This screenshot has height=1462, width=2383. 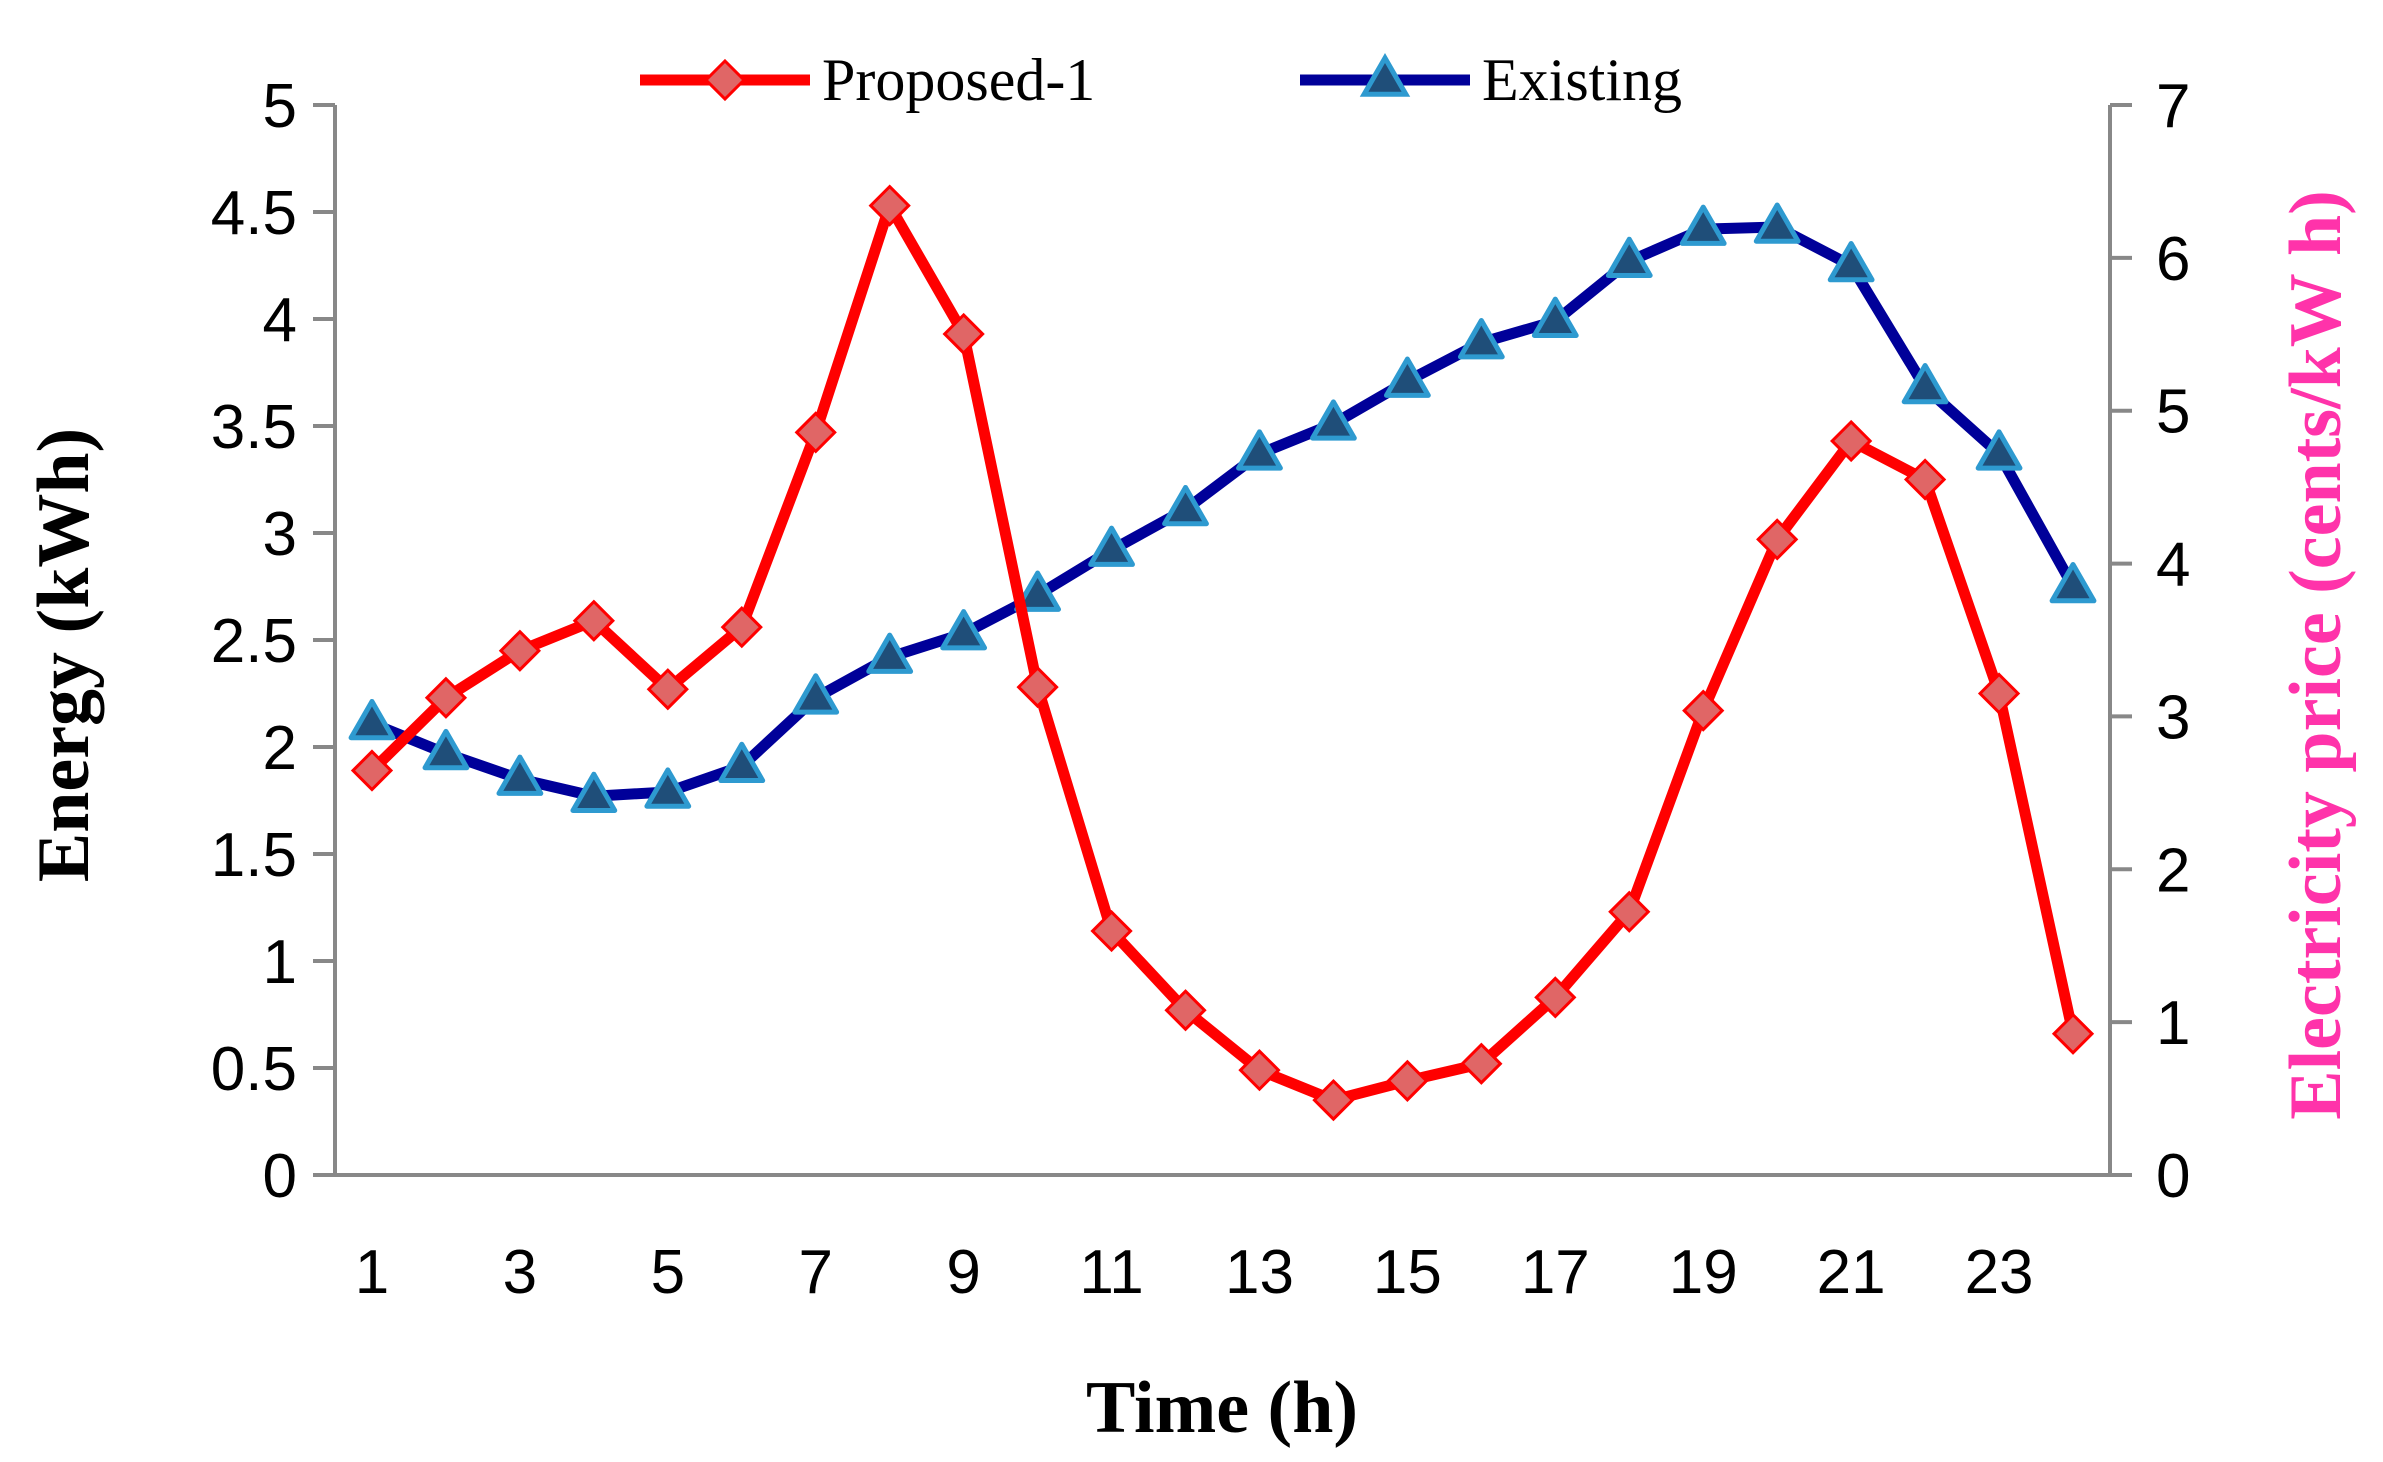 I want to click on y-tick-label: 1.5, so click(x=254, y=855).